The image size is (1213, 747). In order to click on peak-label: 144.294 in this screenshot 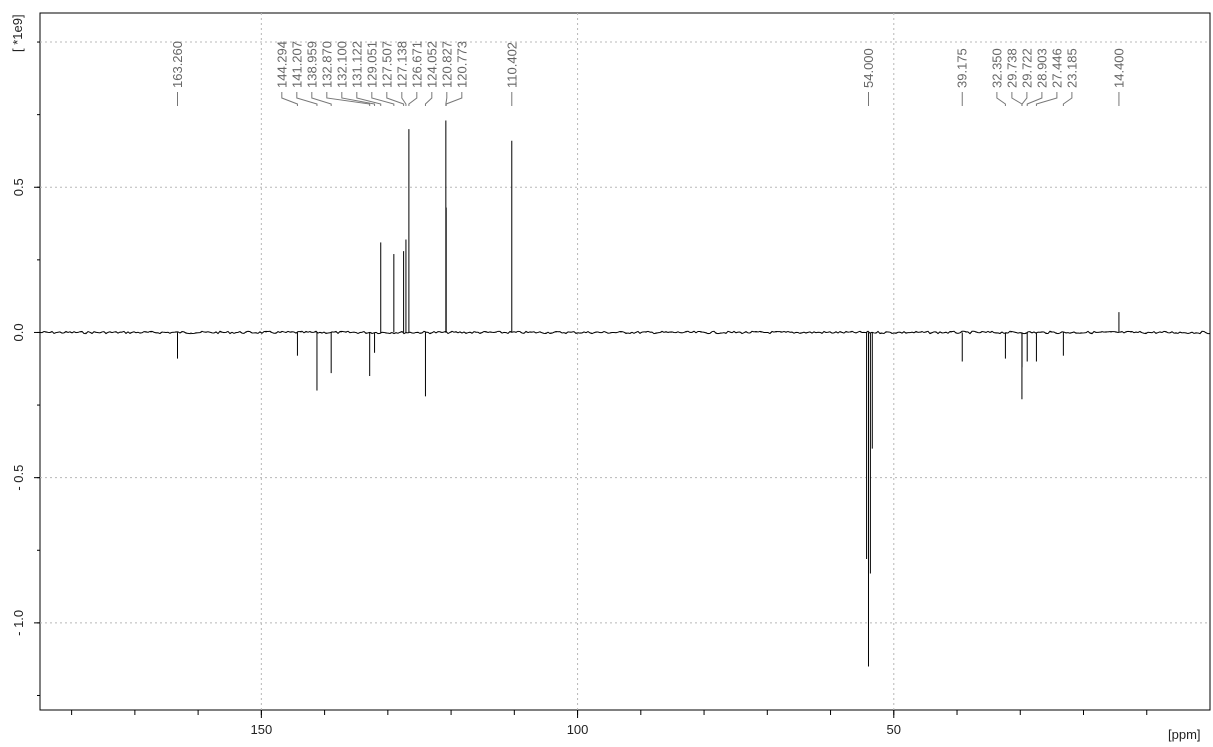, I will do `click(281, 64)`.